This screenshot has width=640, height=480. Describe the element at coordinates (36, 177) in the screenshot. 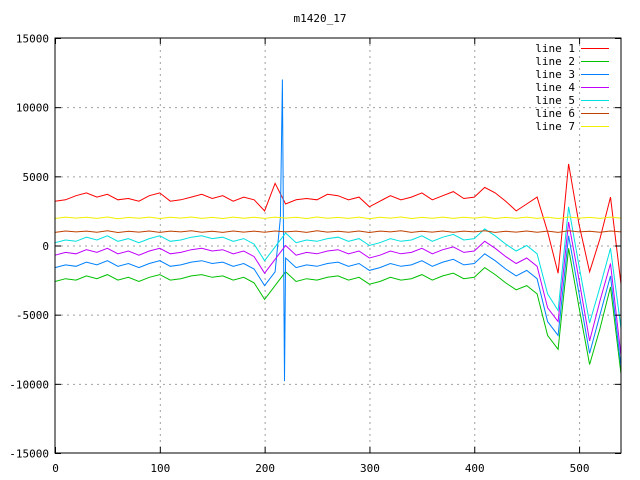

I see `y-tick-label: 5000` at that location.